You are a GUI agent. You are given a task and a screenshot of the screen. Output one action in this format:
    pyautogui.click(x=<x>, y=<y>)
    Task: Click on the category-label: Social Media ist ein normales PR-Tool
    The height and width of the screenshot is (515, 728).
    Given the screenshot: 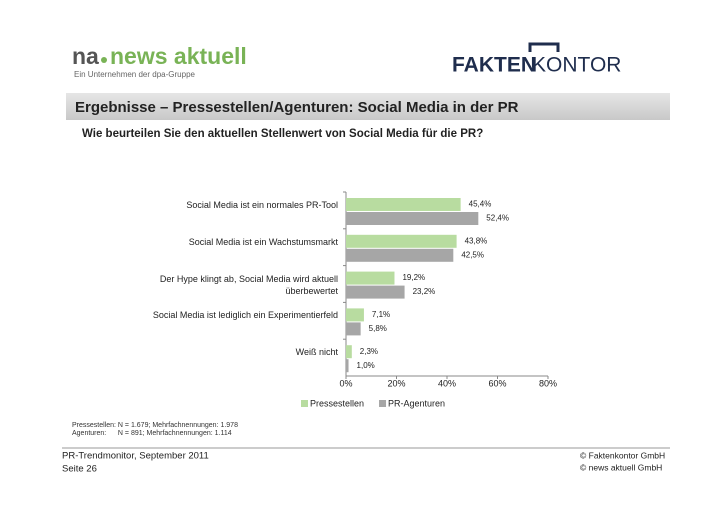 What is the action you would take?
    pyautogui.click(x=262, y=205)
    